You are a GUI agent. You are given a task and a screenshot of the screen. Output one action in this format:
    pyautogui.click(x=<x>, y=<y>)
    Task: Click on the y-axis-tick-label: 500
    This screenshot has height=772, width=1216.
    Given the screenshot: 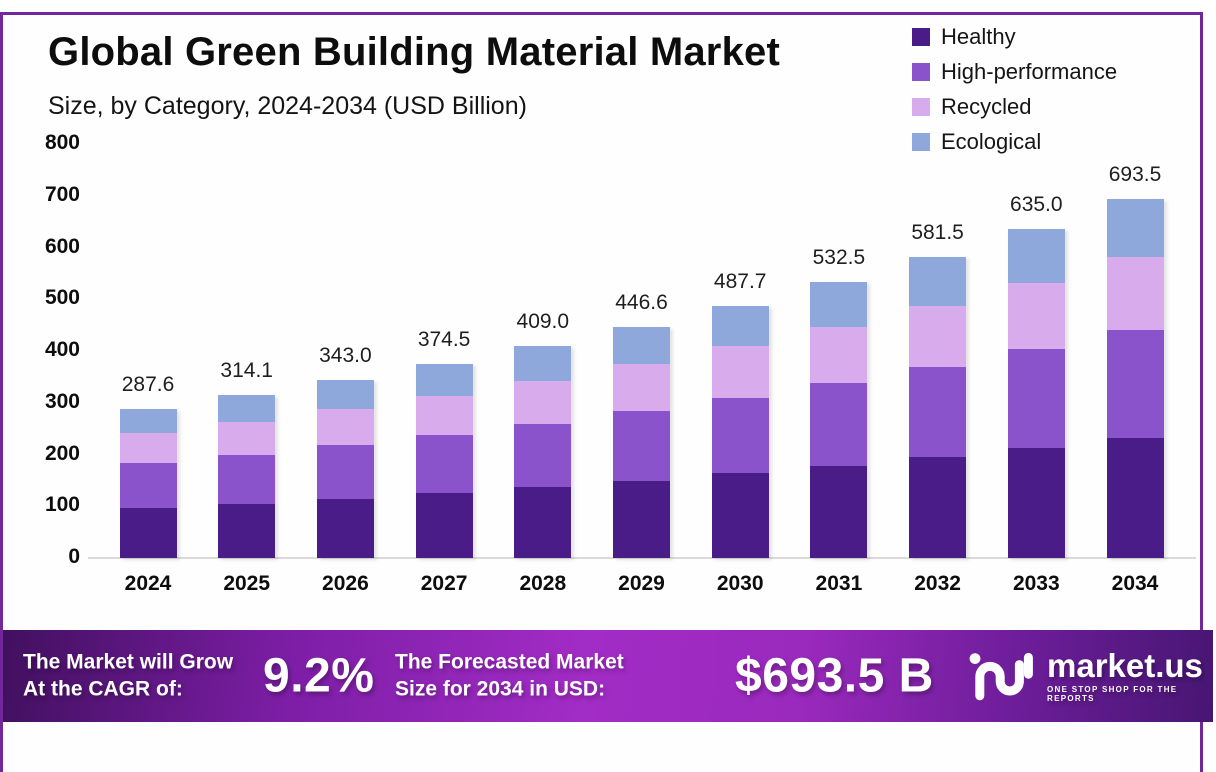 What is the action you would take?
    pyautogui.click(x=62, y=298)
    